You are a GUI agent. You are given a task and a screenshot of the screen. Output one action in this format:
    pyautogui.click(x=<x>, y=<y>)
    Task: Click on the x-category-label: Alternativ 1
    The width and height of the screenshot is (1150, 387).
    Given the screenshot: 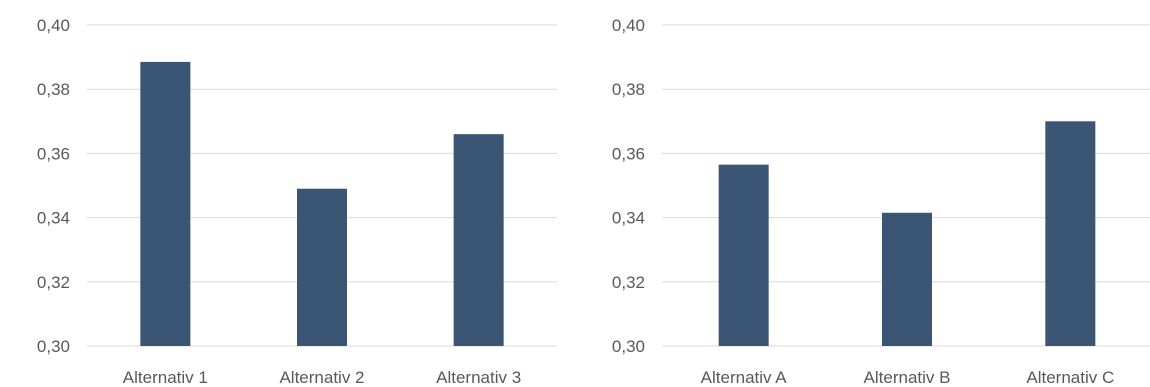 What is the action you would take?
    pyautogui.click(x=165, y=377)
    